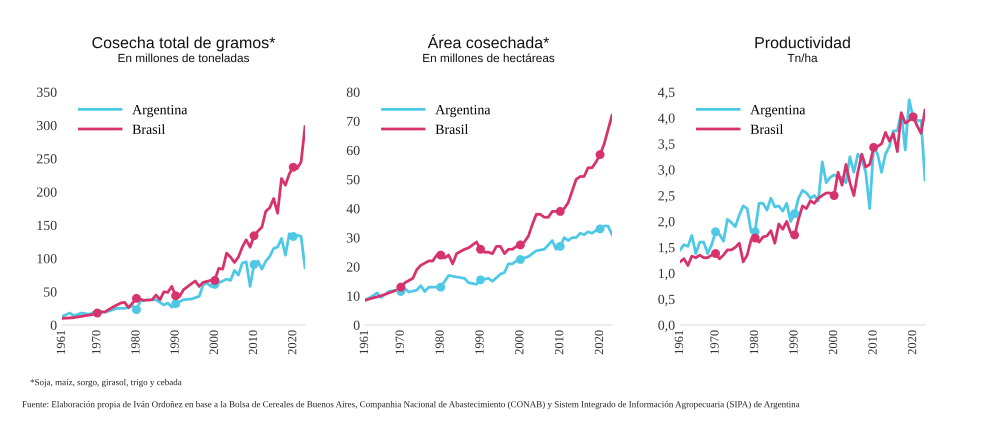  What do you see at coordinates (667, 274) in the screenshot?
I see `y-tick-label: 1,0` at bounding box center [667, 274].